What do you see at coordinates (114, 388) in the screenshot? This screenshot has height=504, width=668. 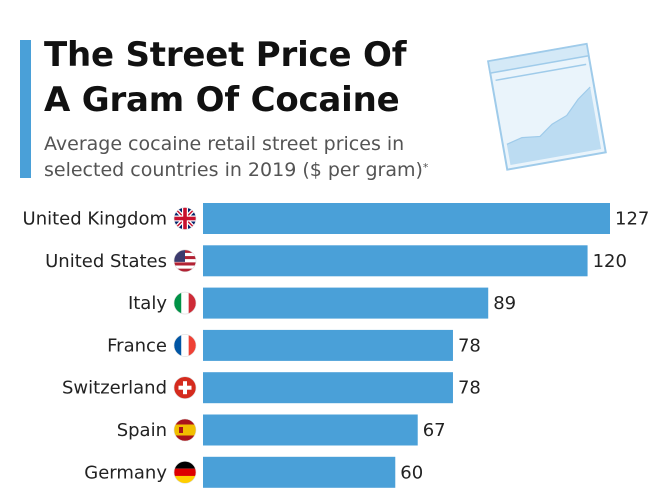 I see `country-label: Switzerland` at bounding box center [114, 388].